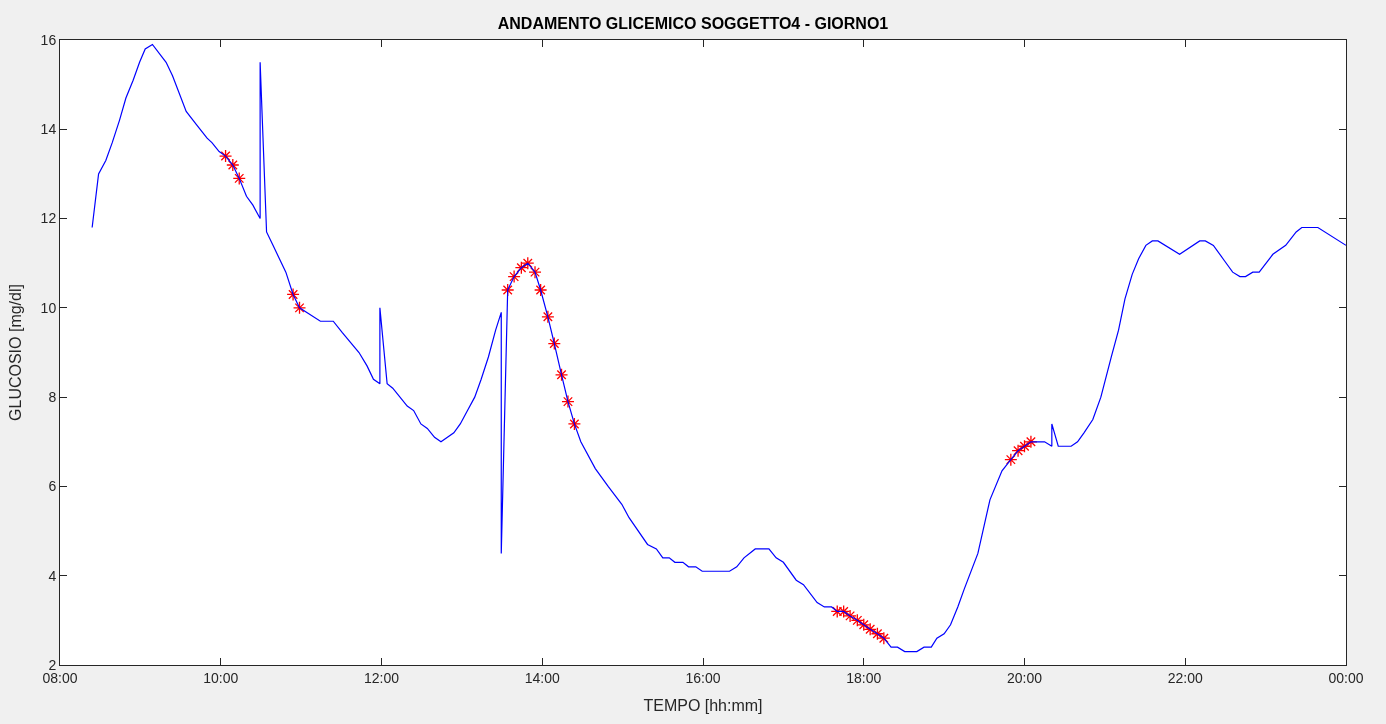 This screenshot has width=1386, height=724. What do you see at coordinates (542, 677) in the screenshot?
I see `x-tick-label: 14:00` at bounding box center [542, 677].